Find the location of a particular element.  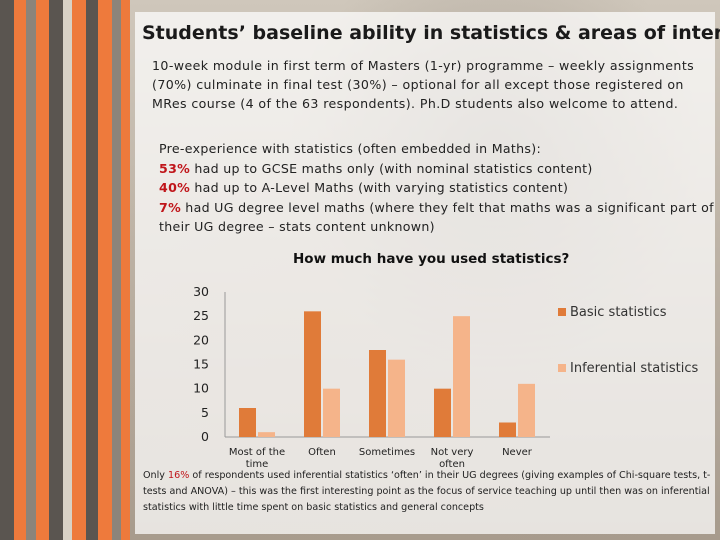

y-tick-label: 5 is located at coordinates (205, 412).